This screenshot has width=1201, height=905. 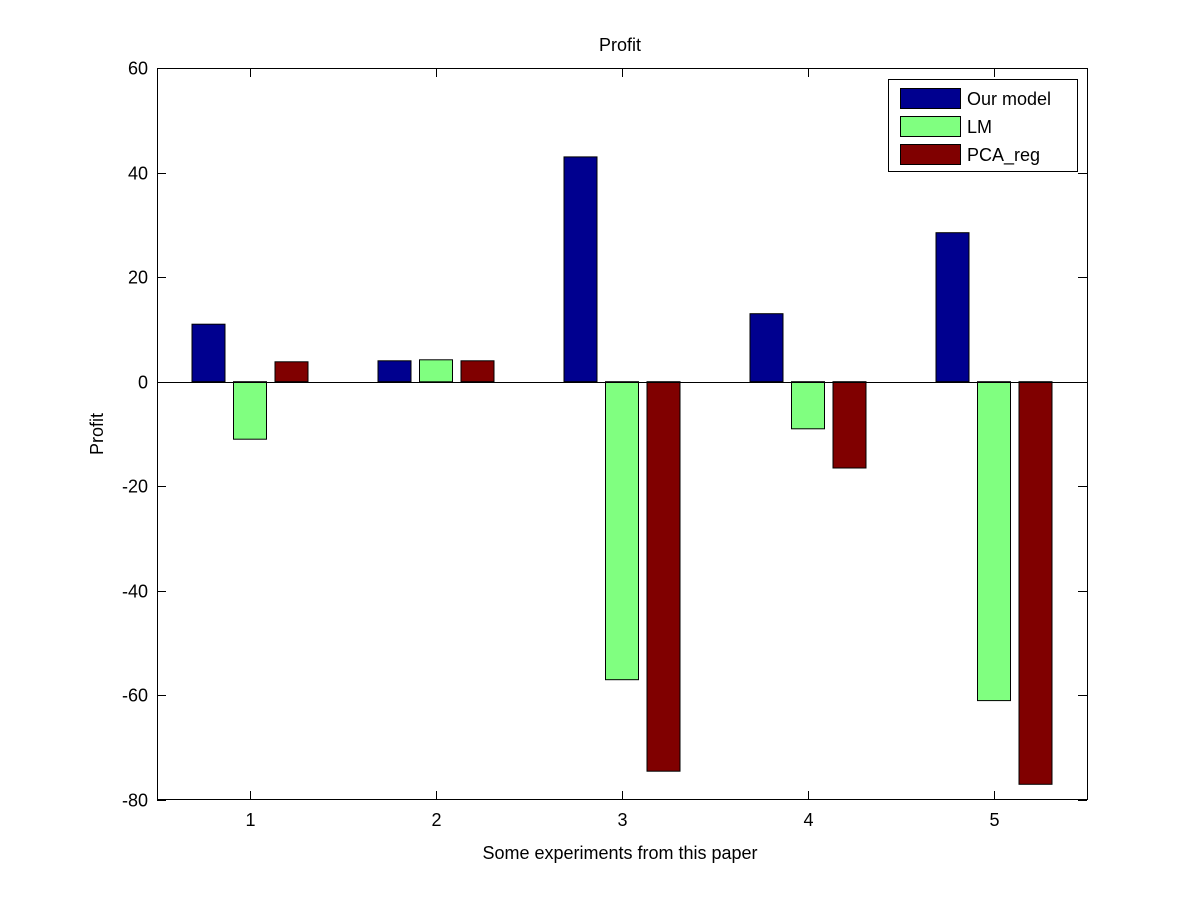 I want to click on x-axis-label: Some experiments from this paper, so click(x=619, y=853).